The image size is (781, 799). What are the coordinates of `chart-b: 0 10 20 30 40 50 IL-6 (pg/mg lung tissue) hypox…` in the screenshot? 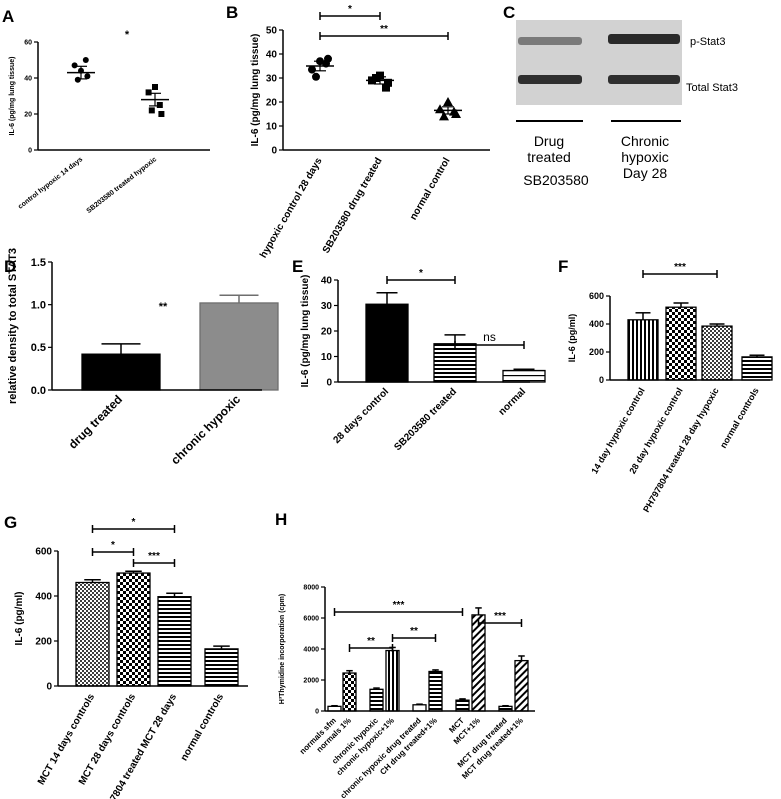 It's located at (370, 132).